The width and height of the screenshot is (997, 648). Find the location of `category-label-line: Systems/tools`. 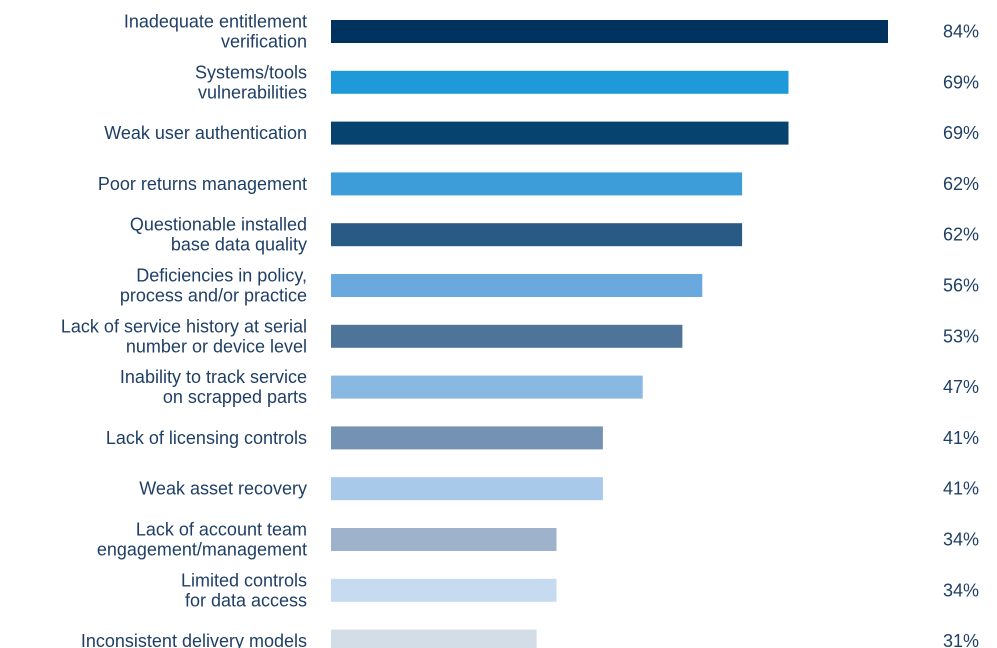

category-label-line: Systems/tools is located at coordinates (251, 72).